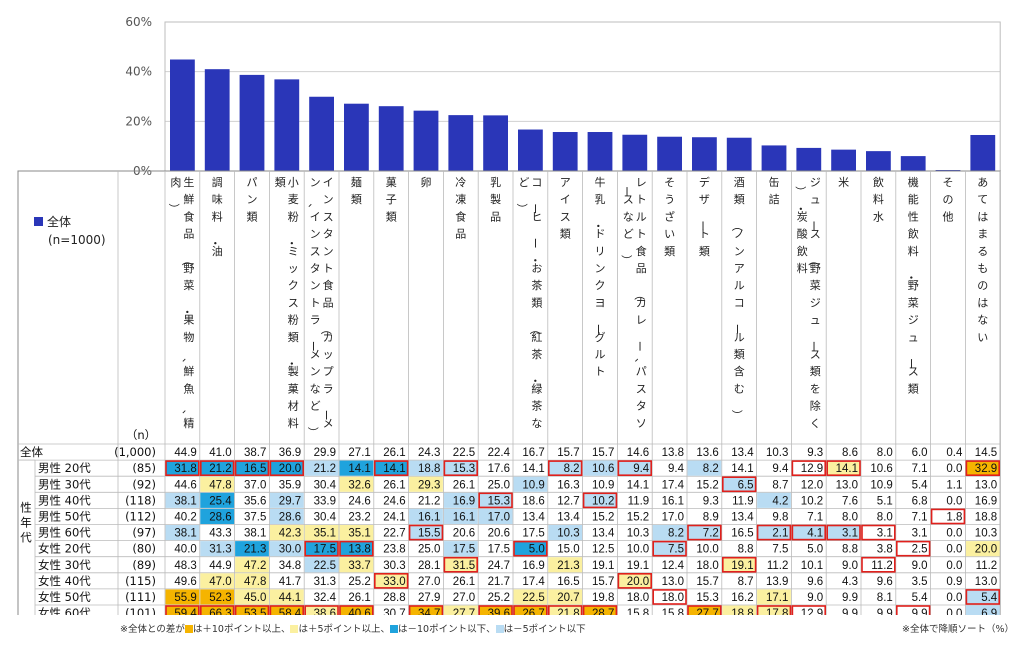  I want to click on data-label: 13.0, so click(673, 582).